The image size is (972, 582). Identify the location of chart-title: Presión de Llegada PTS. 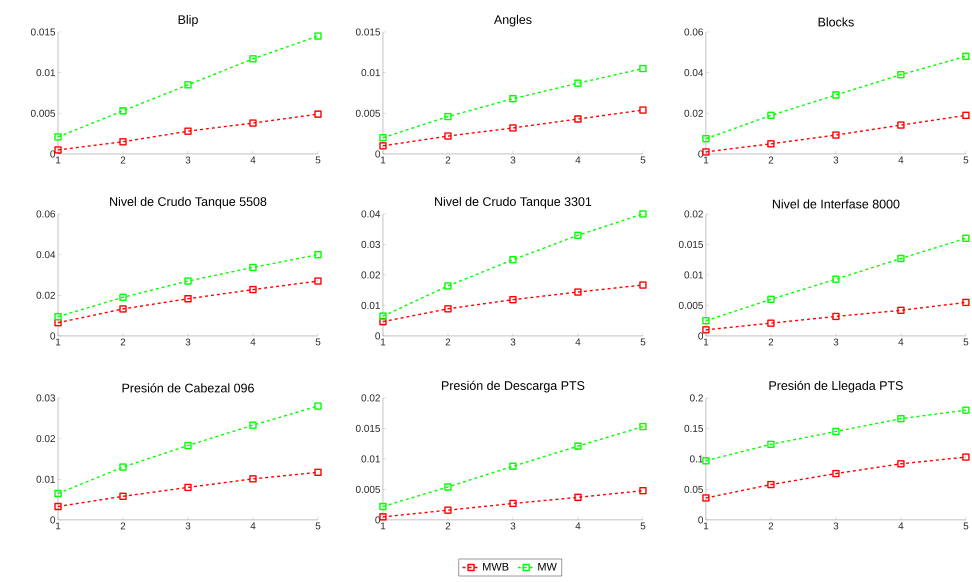
(836, 386).